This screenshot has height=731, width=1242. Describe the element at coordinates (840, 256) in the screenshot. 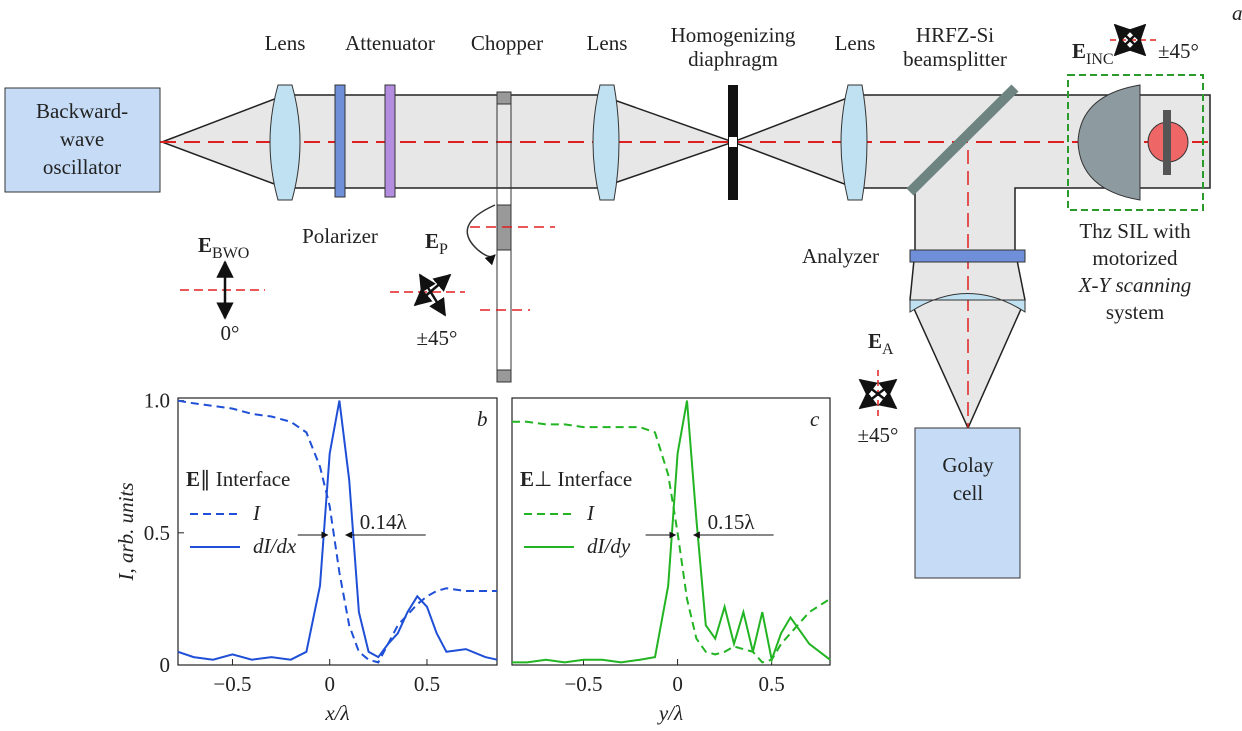

I see `analyzer-label: Analyzer` at that location.